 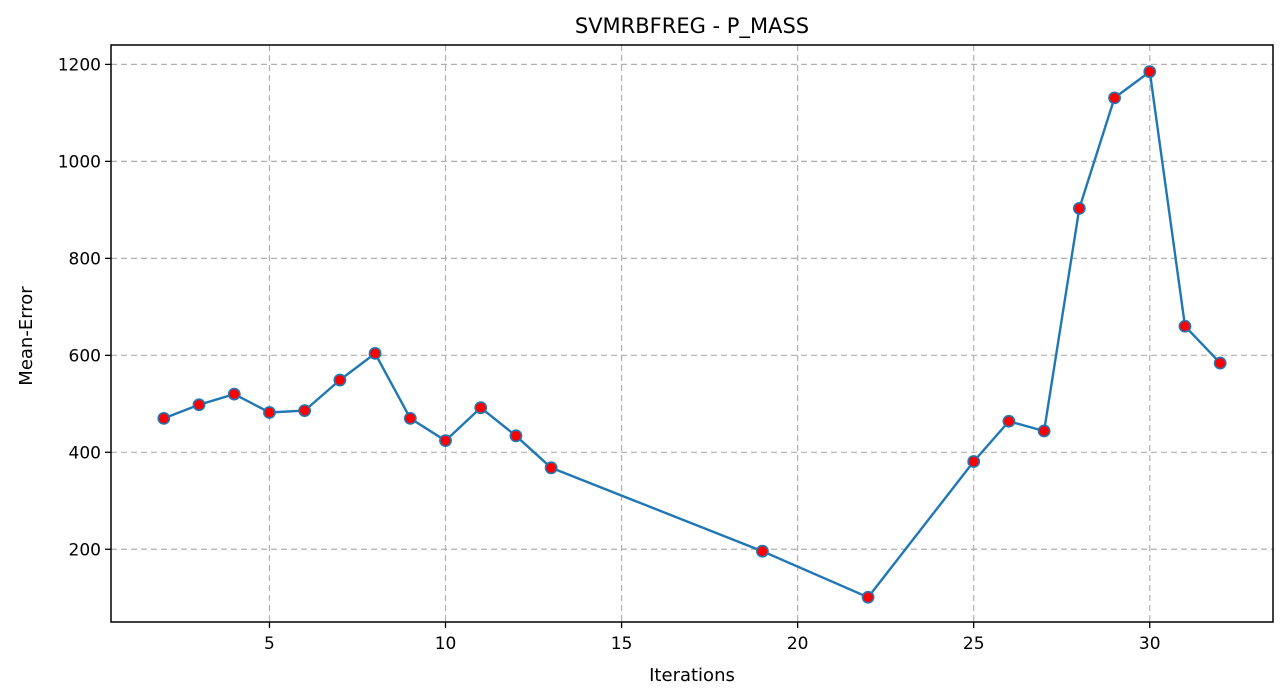 What do you see at coordinates (692, 26) in the screenshot?
I see `chart-title: SVMRBFREG - P_MASS` at bounding box center [692, 26].